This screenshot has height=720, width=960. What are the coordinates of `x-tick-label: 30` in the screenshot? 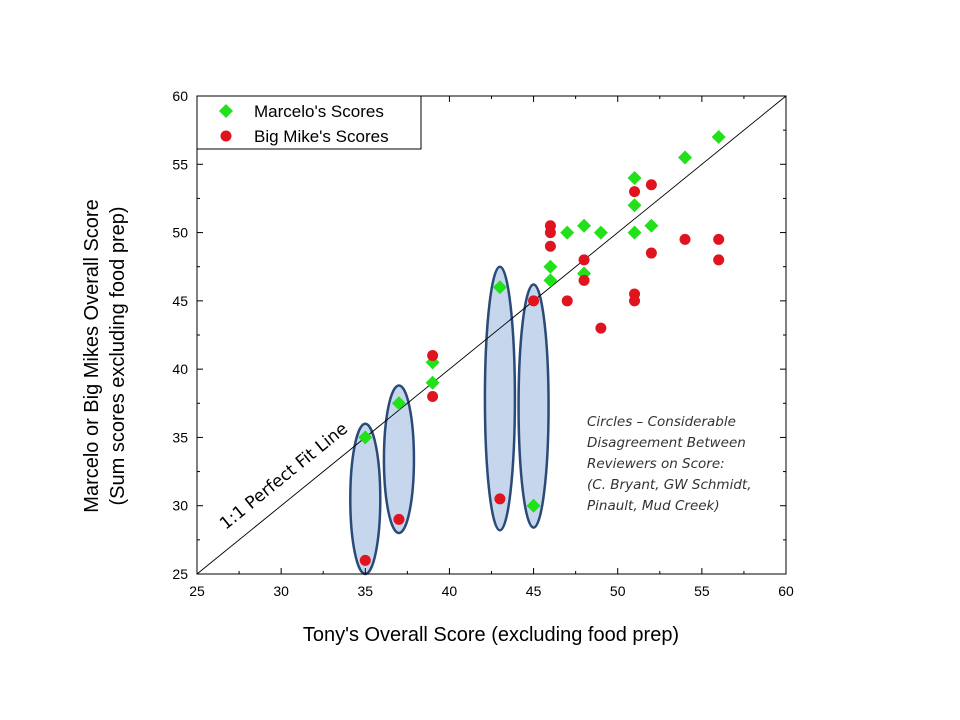 It's located at (281, 591).